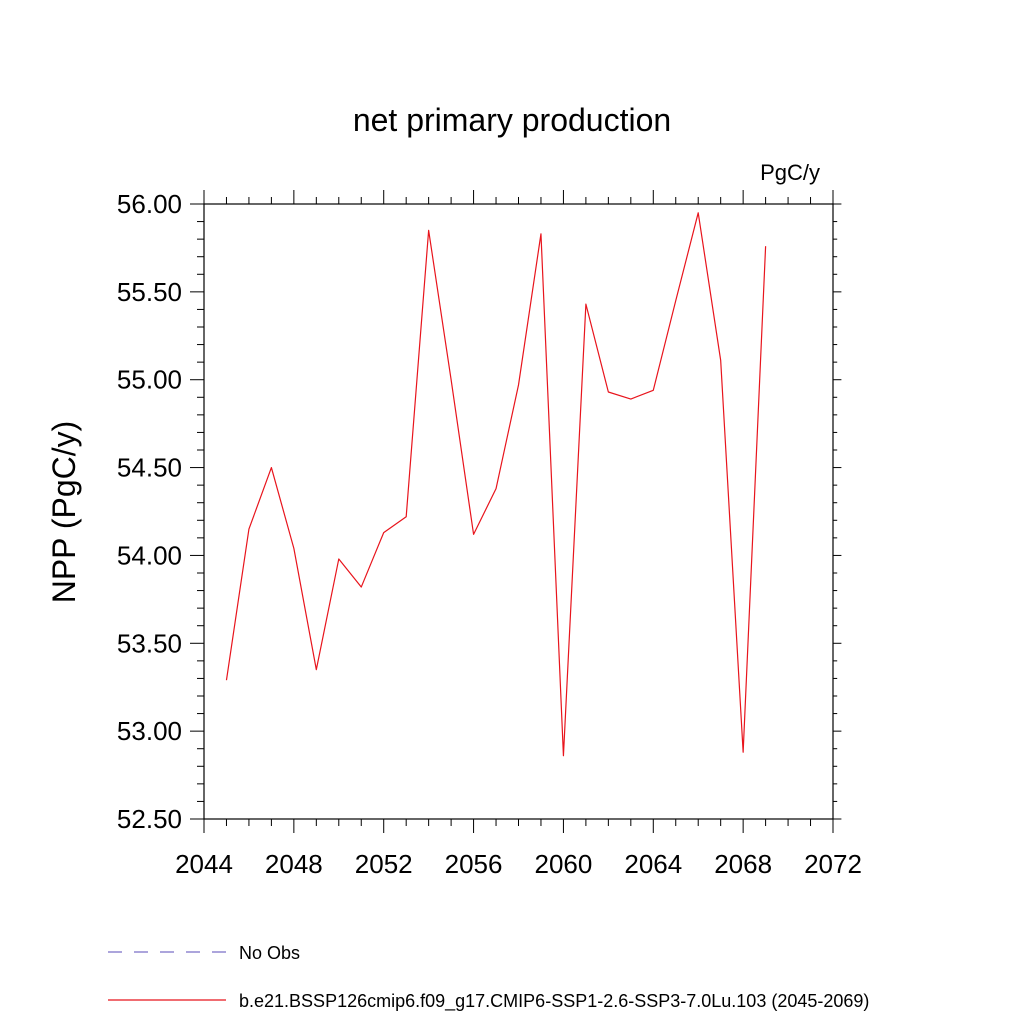 This screenshot has width=1024, height=1024. I want to click on y-tick-label: 53.50, so click(149, 643).